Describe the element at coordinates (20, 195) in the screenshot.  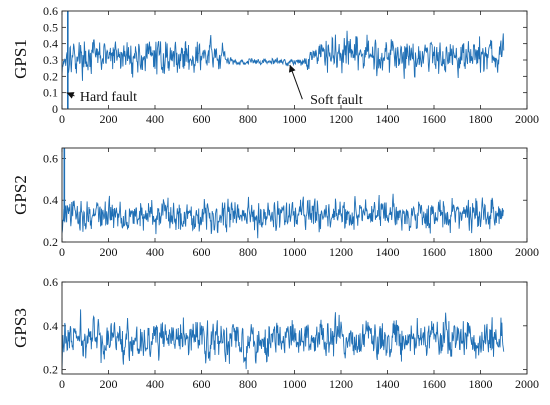
I see `gps2-axis-label: GPS2` at that location.